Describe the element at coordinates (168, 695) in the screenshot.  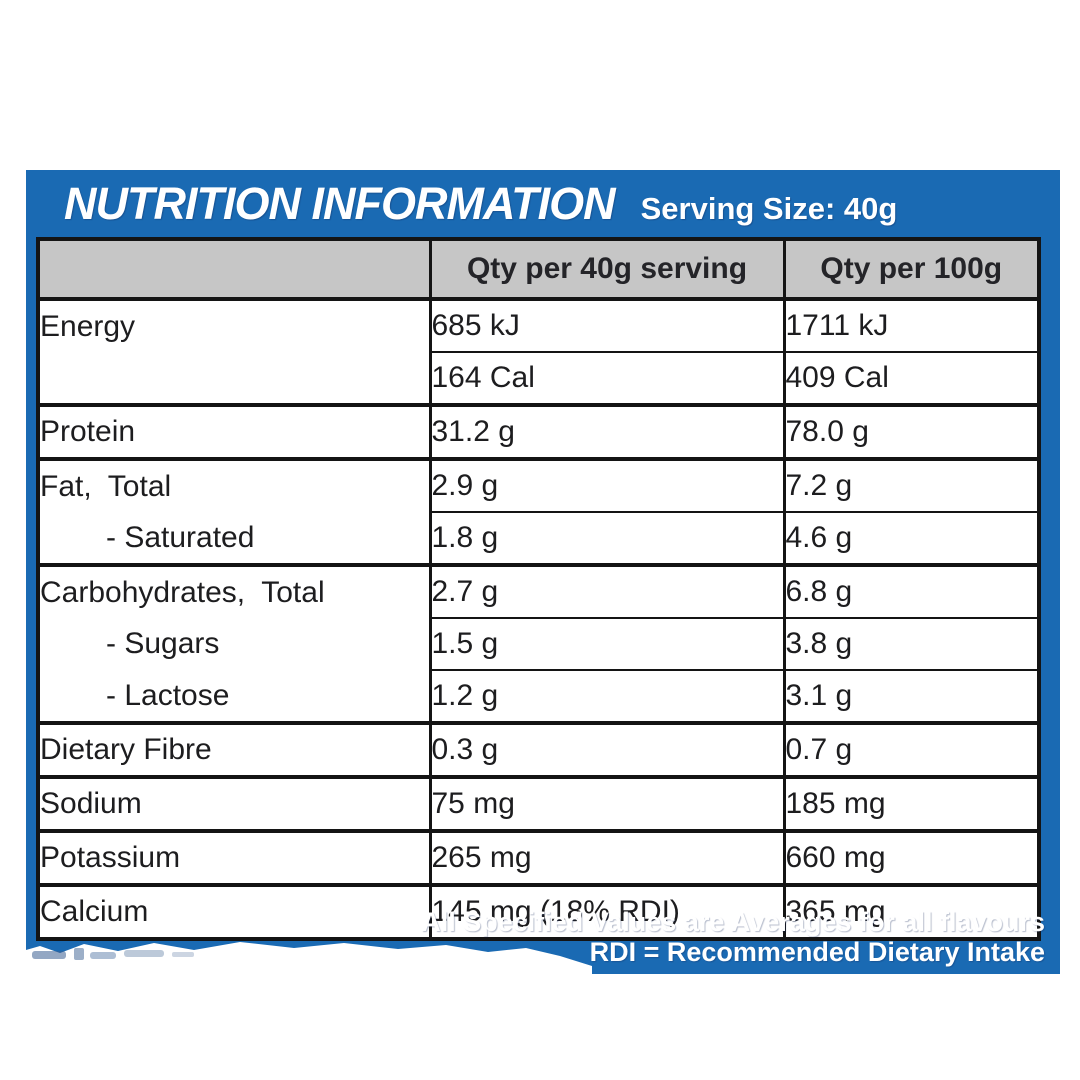
I see `nutrient-label-cell: - Lactose` at that location.